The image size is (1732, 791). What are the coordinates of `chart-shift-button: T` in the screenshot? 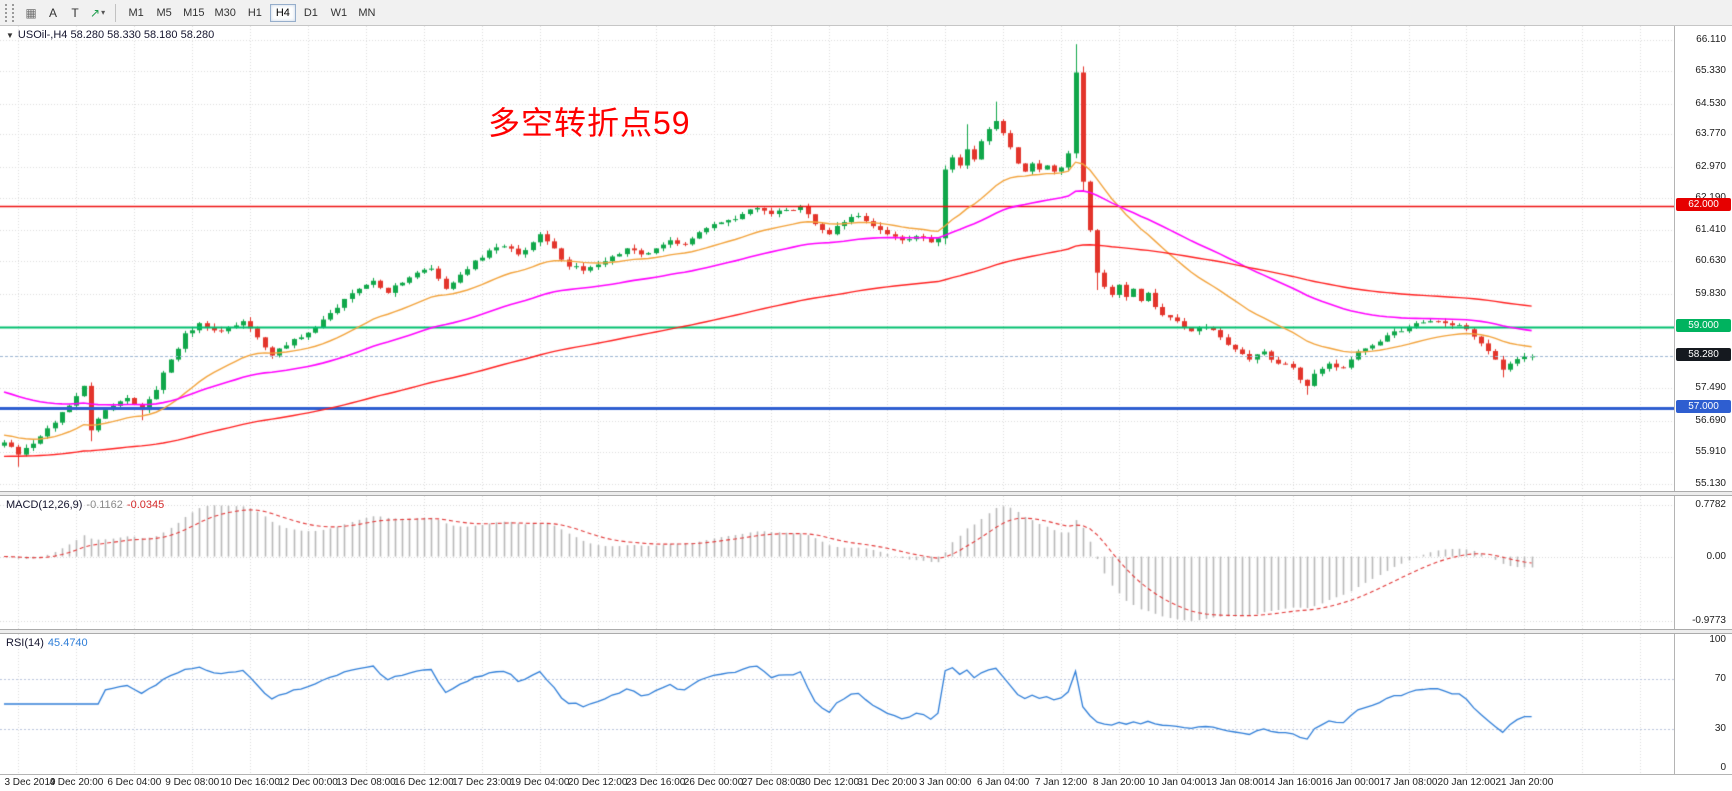 It's located at (75, 13).